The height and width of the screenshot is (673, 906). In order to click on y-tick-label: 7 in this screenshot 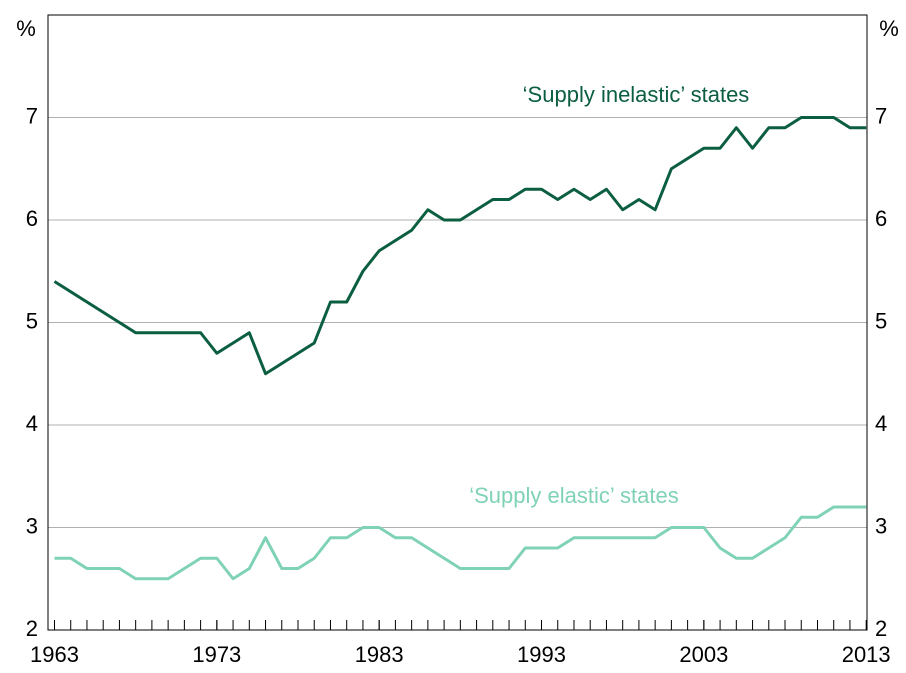, I will do `click(32, 115)`.